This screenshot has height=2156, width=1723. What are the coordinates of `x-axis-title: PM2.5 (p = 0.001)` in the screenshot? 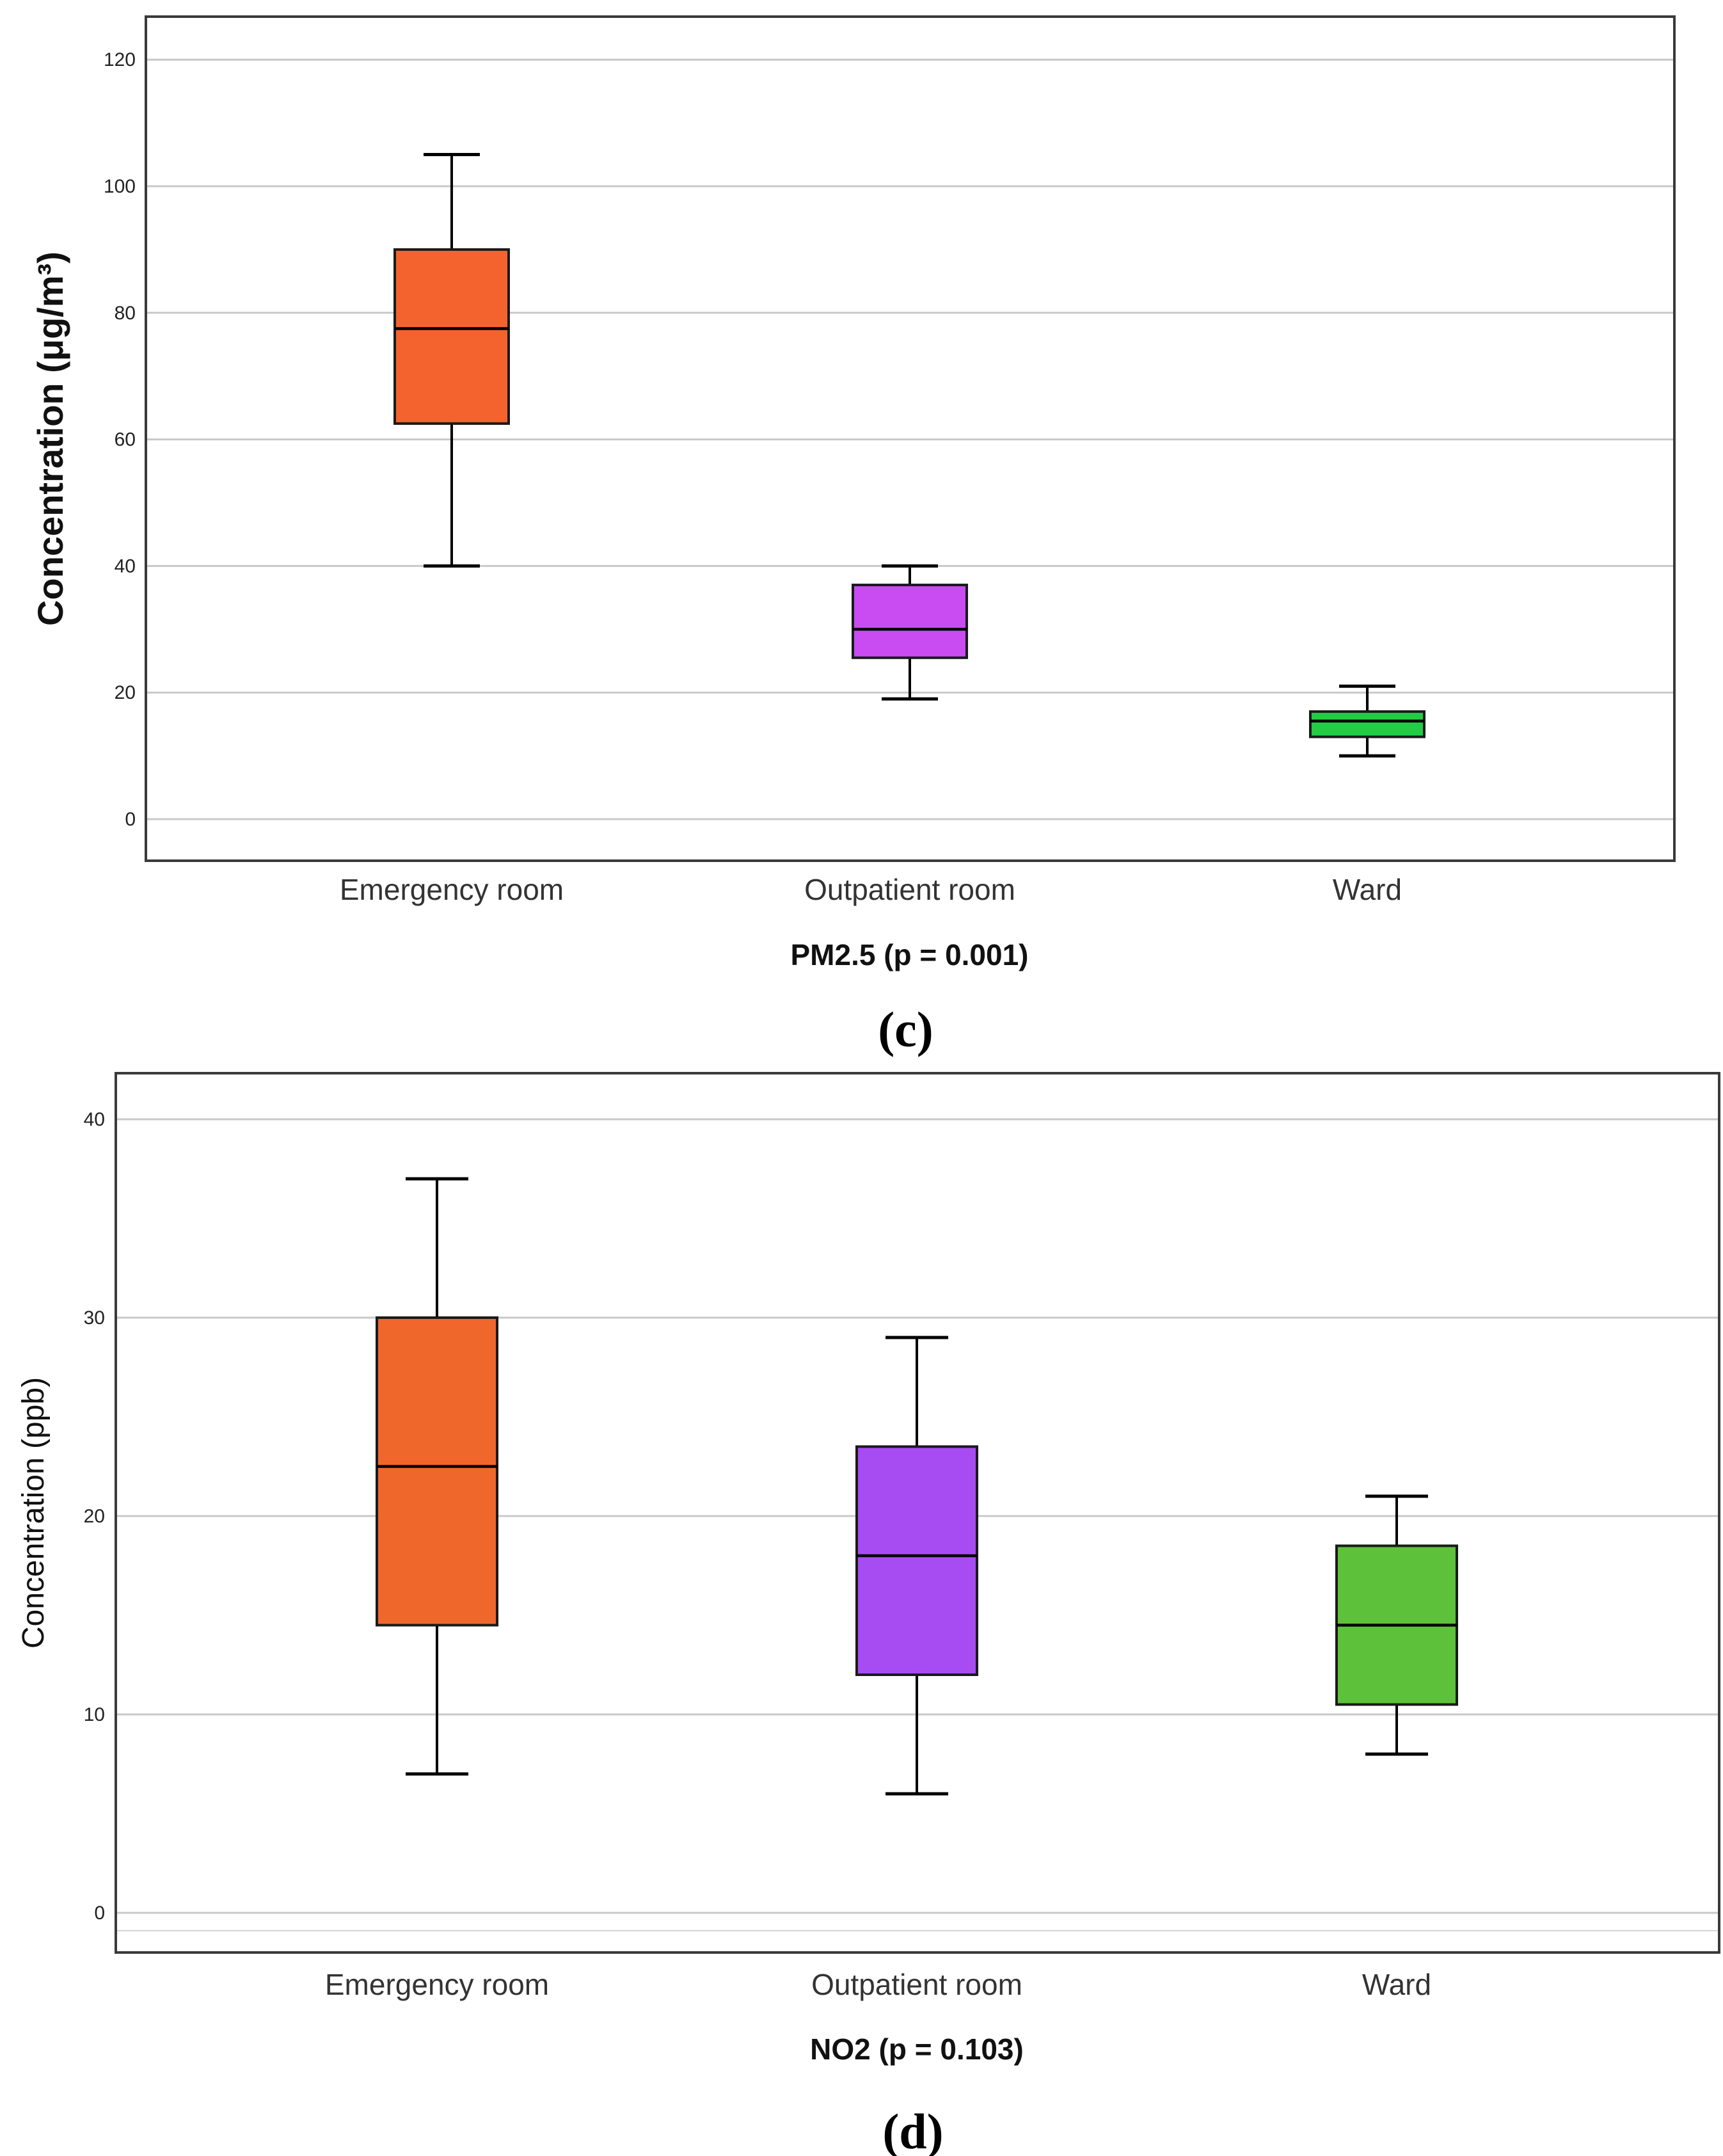 It's located at (910, 955).